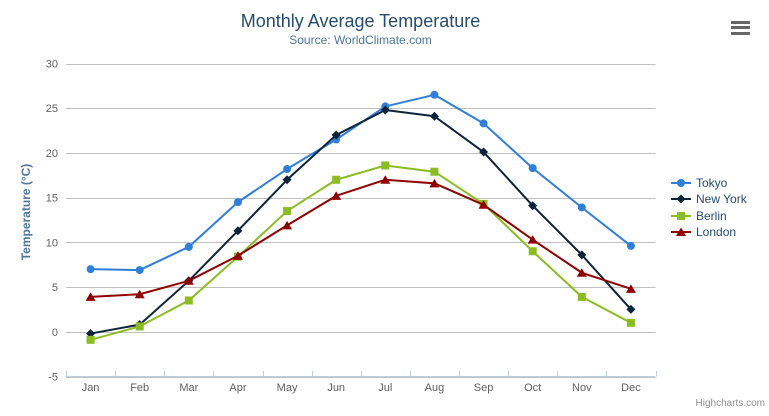  What do you see at coordinates (385, 388) in the screenshot?
I see `x-axis-label-jul: Jul` at bounding box center [385, 388].